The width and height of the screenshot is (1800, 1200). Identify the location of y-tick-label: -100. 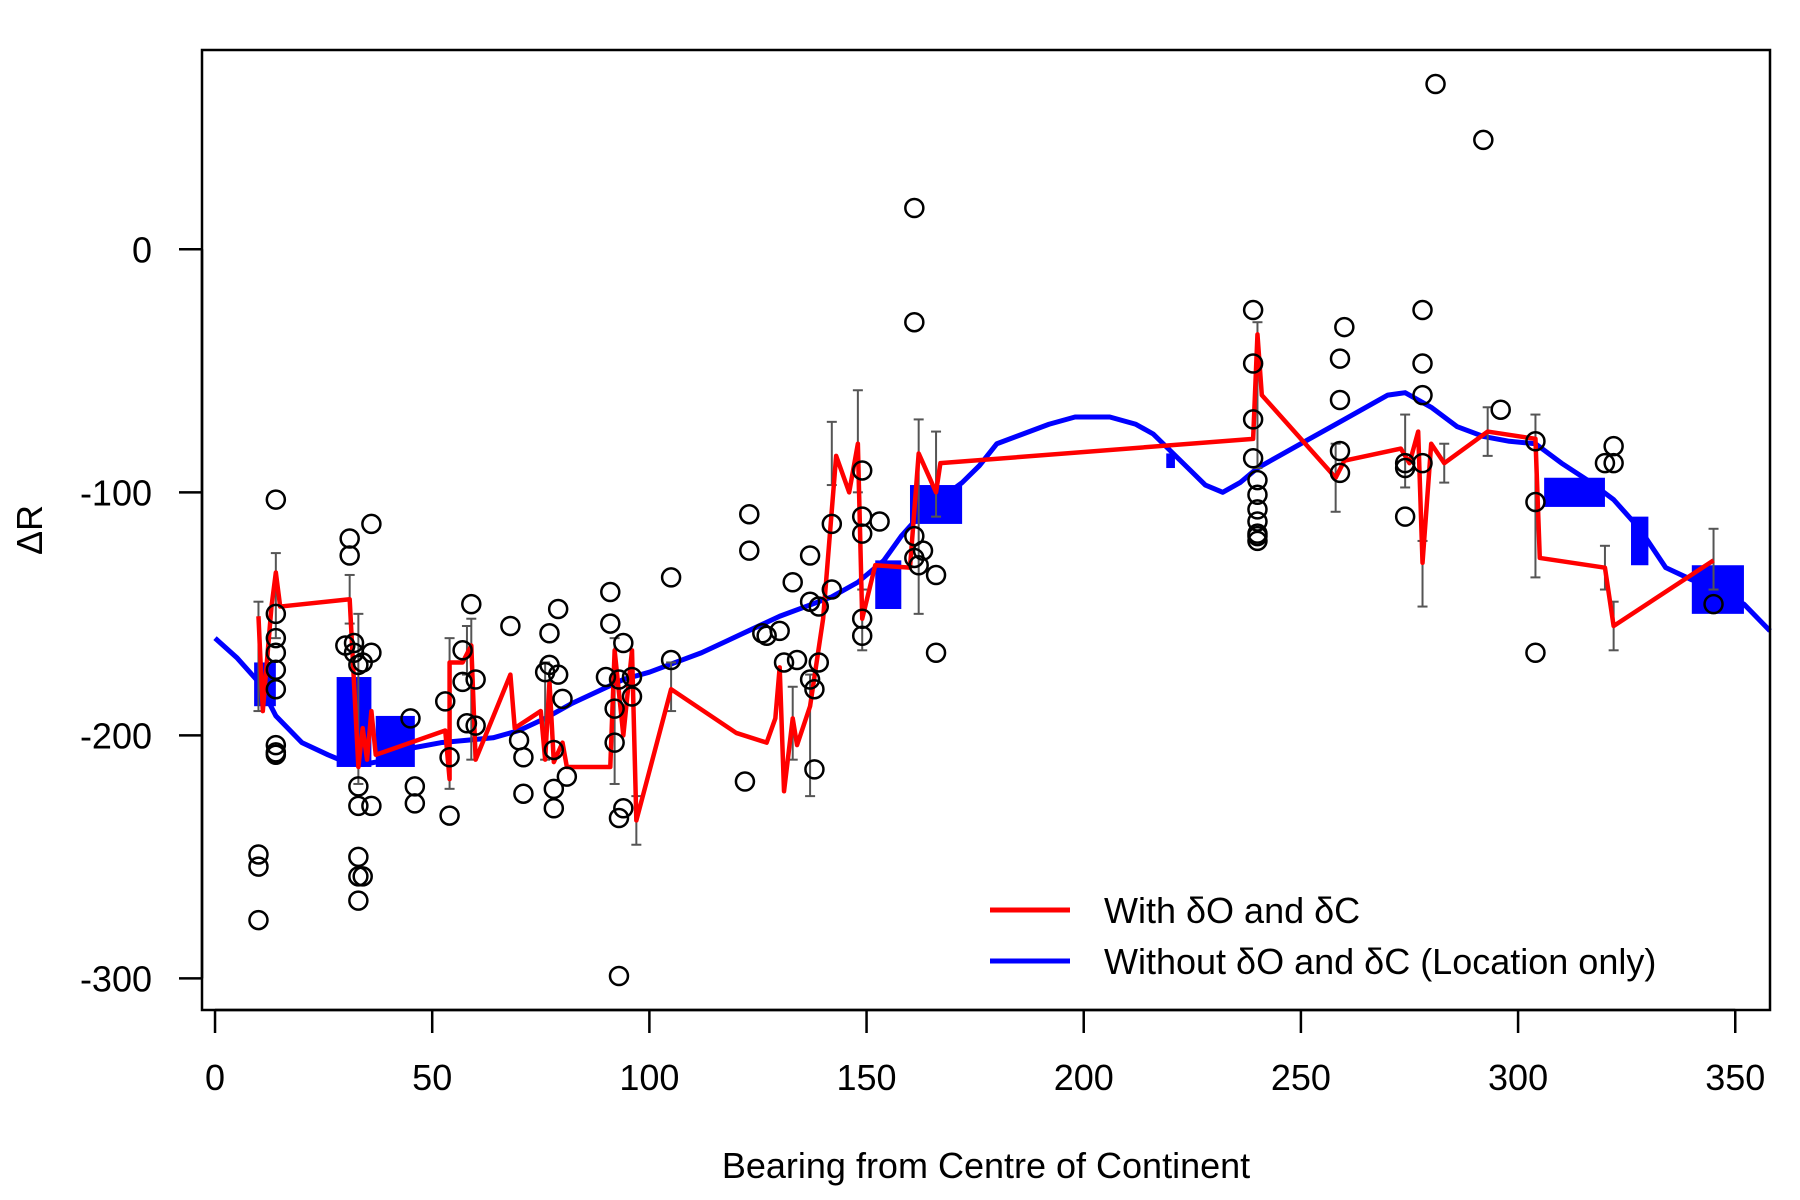
(116, 492).